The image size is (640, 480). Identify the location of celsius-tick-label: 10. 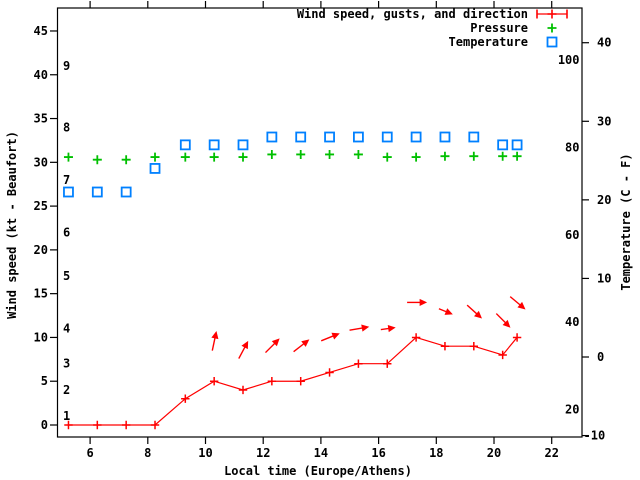
(604, 278).